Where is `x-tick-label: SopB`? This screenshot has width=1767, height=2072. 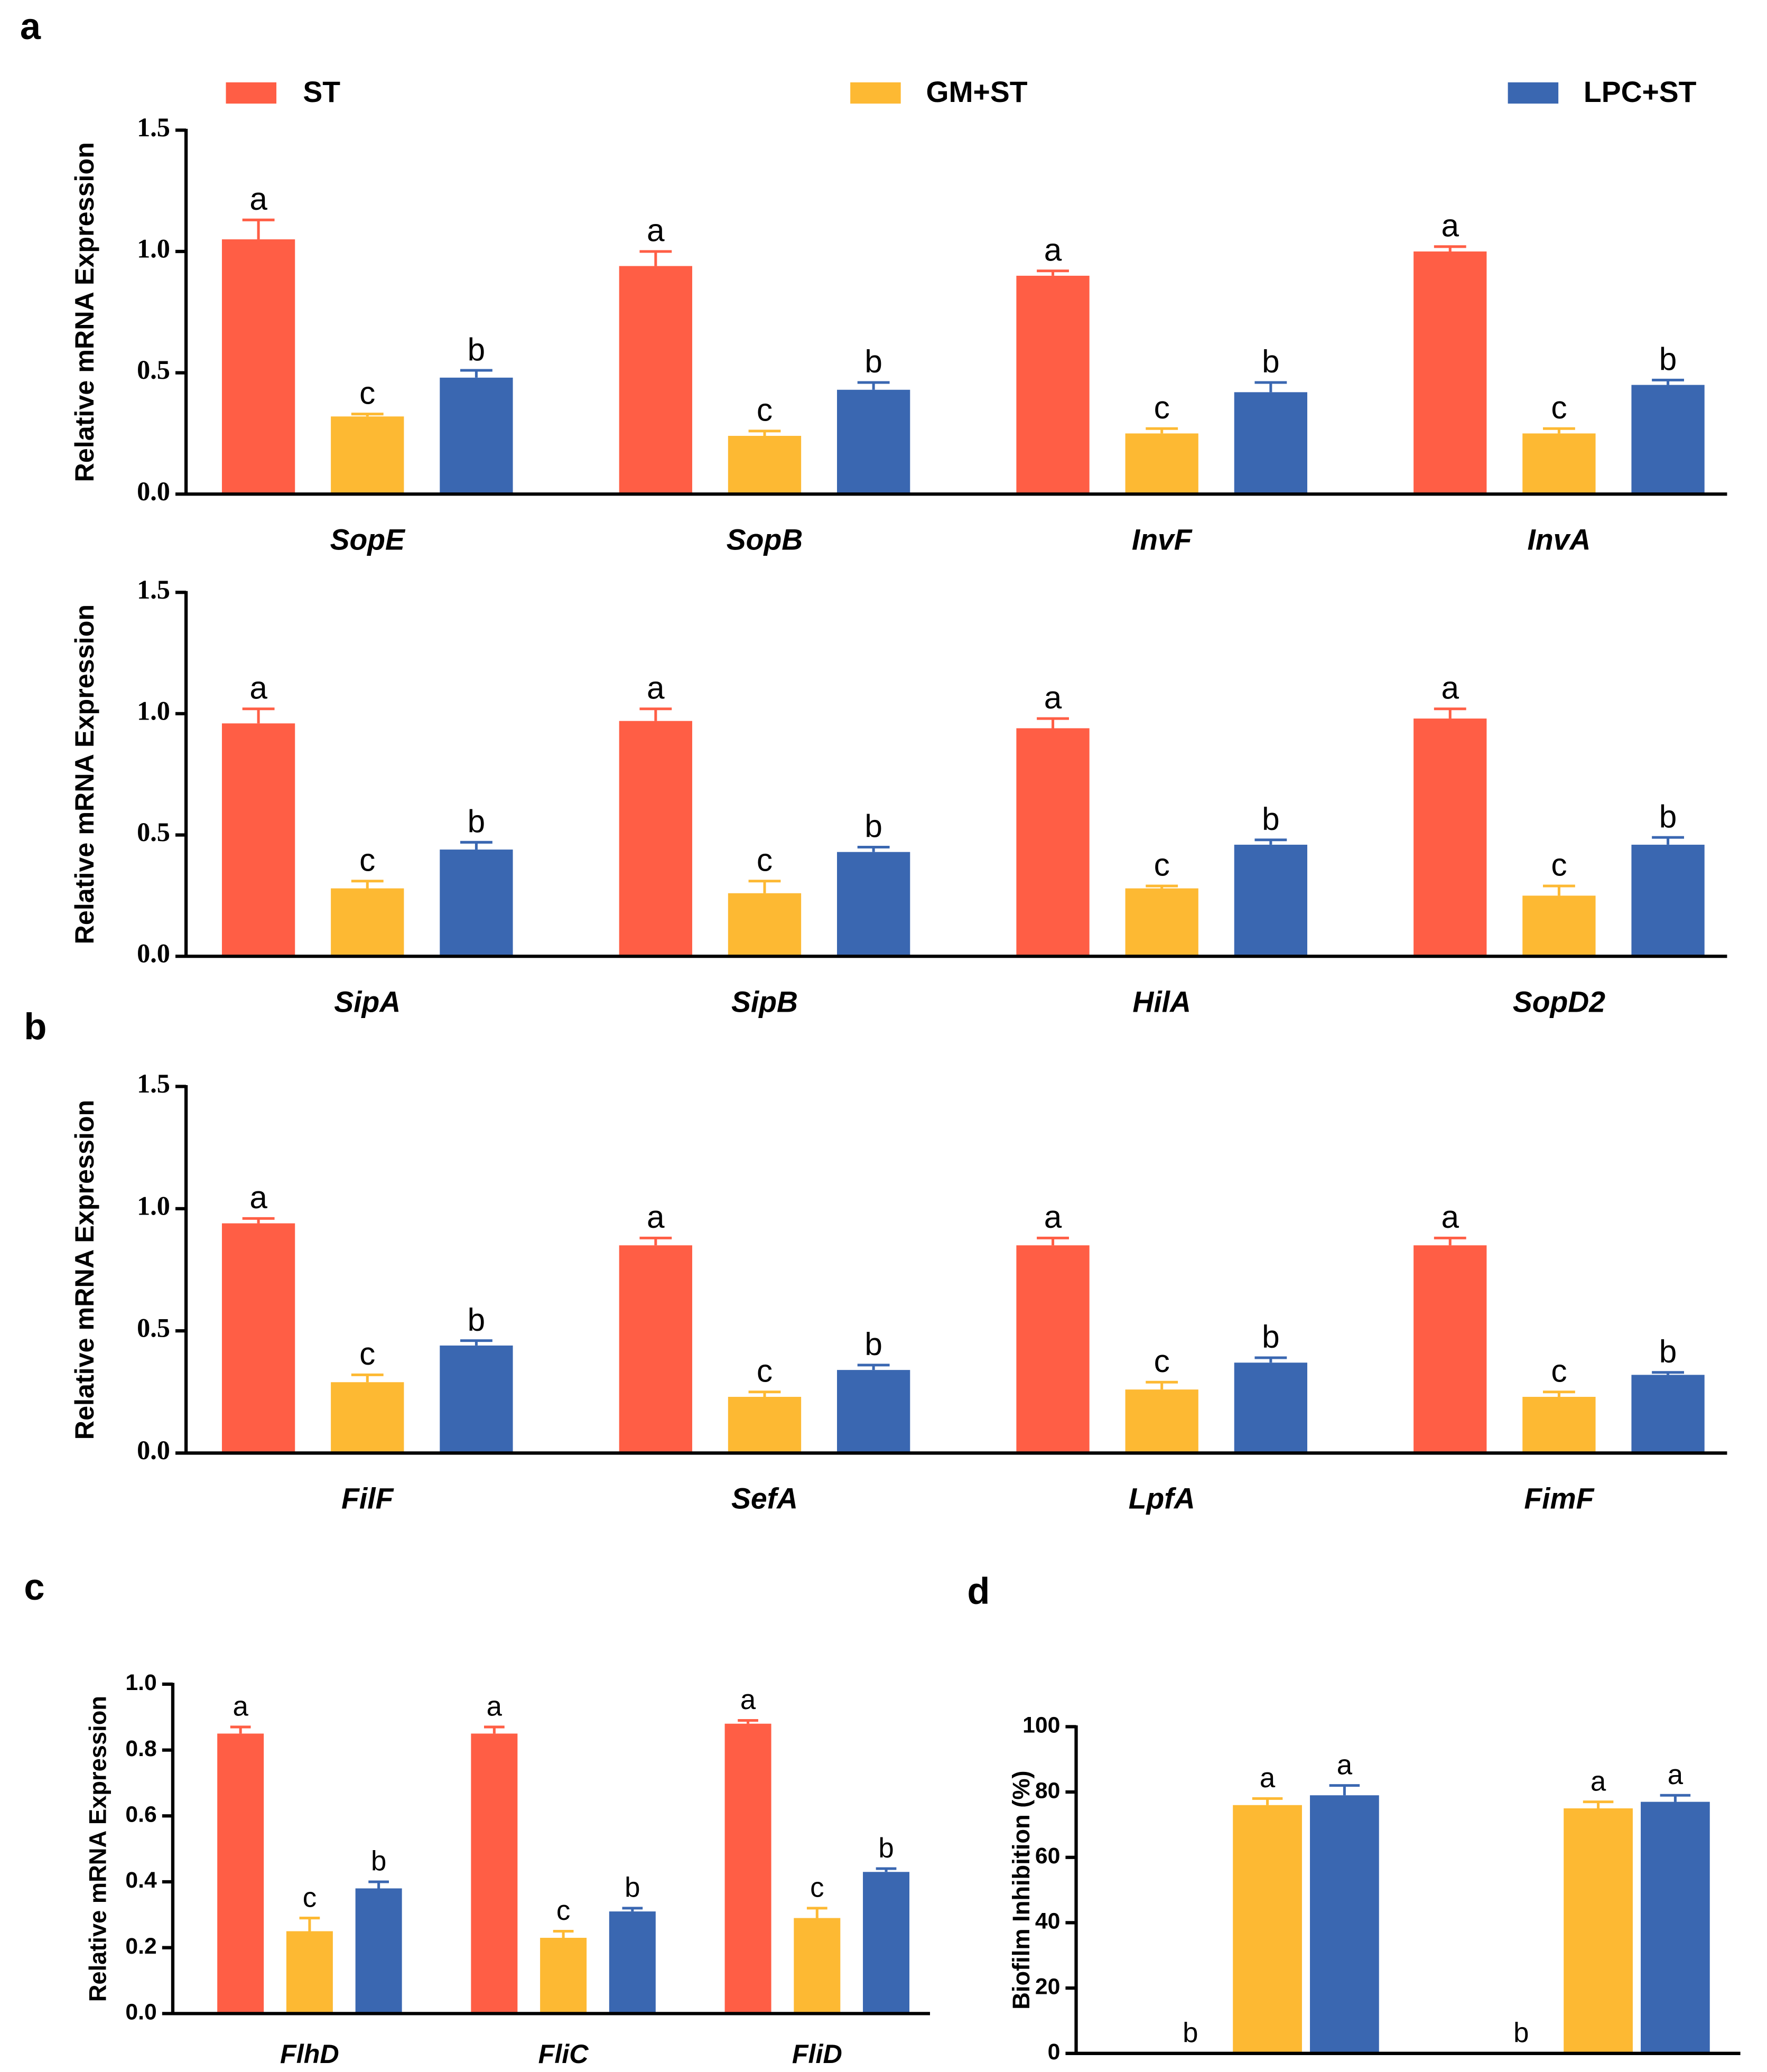
x-tick-label: SopB is located at coordinates (765, 539).